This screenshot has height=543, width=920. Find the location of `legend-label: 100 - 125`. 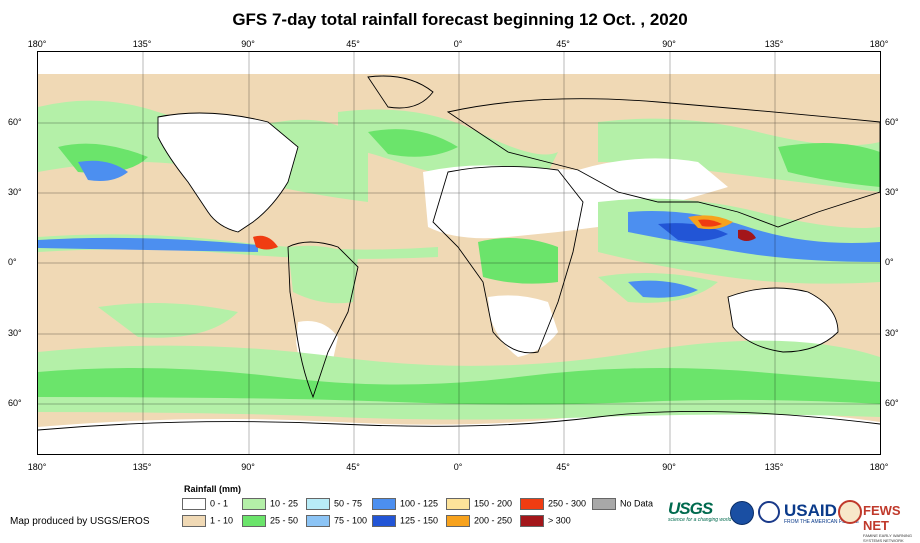

legend-label: 100 - 125 is located at coordinates (419, 503).